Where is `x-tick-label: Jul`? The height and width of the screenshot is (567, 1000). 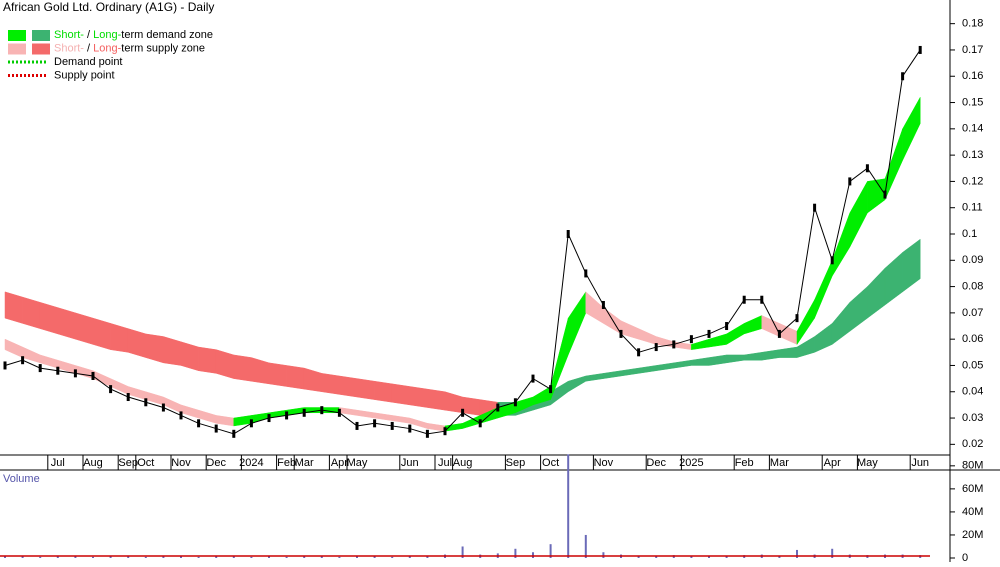 x-tick-label: Jul is located at coordinates (58, 463).